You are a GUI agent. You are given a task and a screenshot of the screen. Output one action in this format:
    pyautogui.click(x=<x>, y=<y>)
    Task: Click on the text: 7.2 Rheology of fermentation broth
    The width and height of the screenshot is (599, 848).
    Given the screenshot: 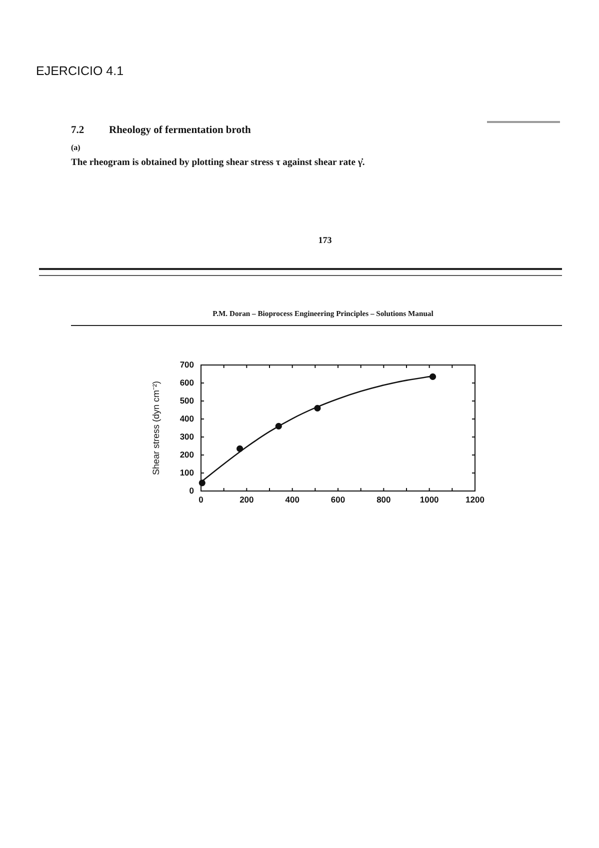 What is the action you would take?
    pyautogui.click(x=161, y=130)
    